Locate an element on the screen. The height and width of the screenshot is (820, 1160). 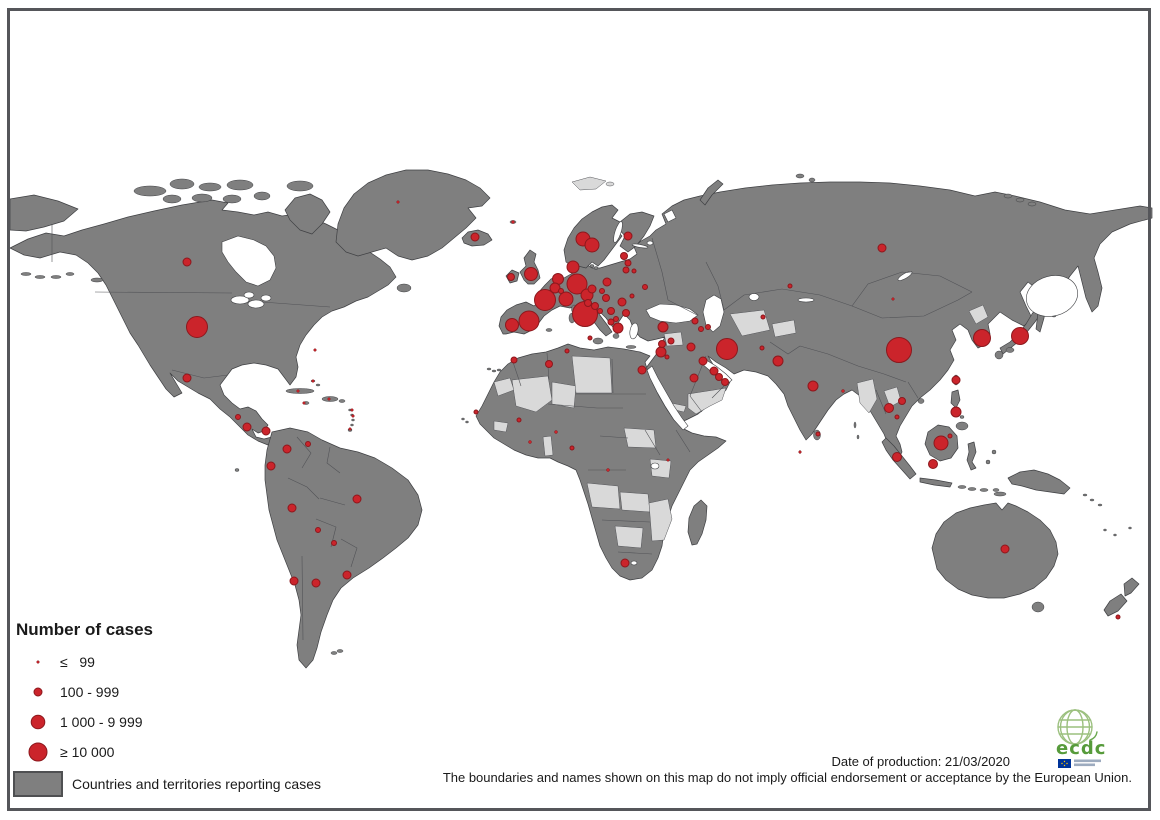
land-chukotka is located at coordinates (44, 213).